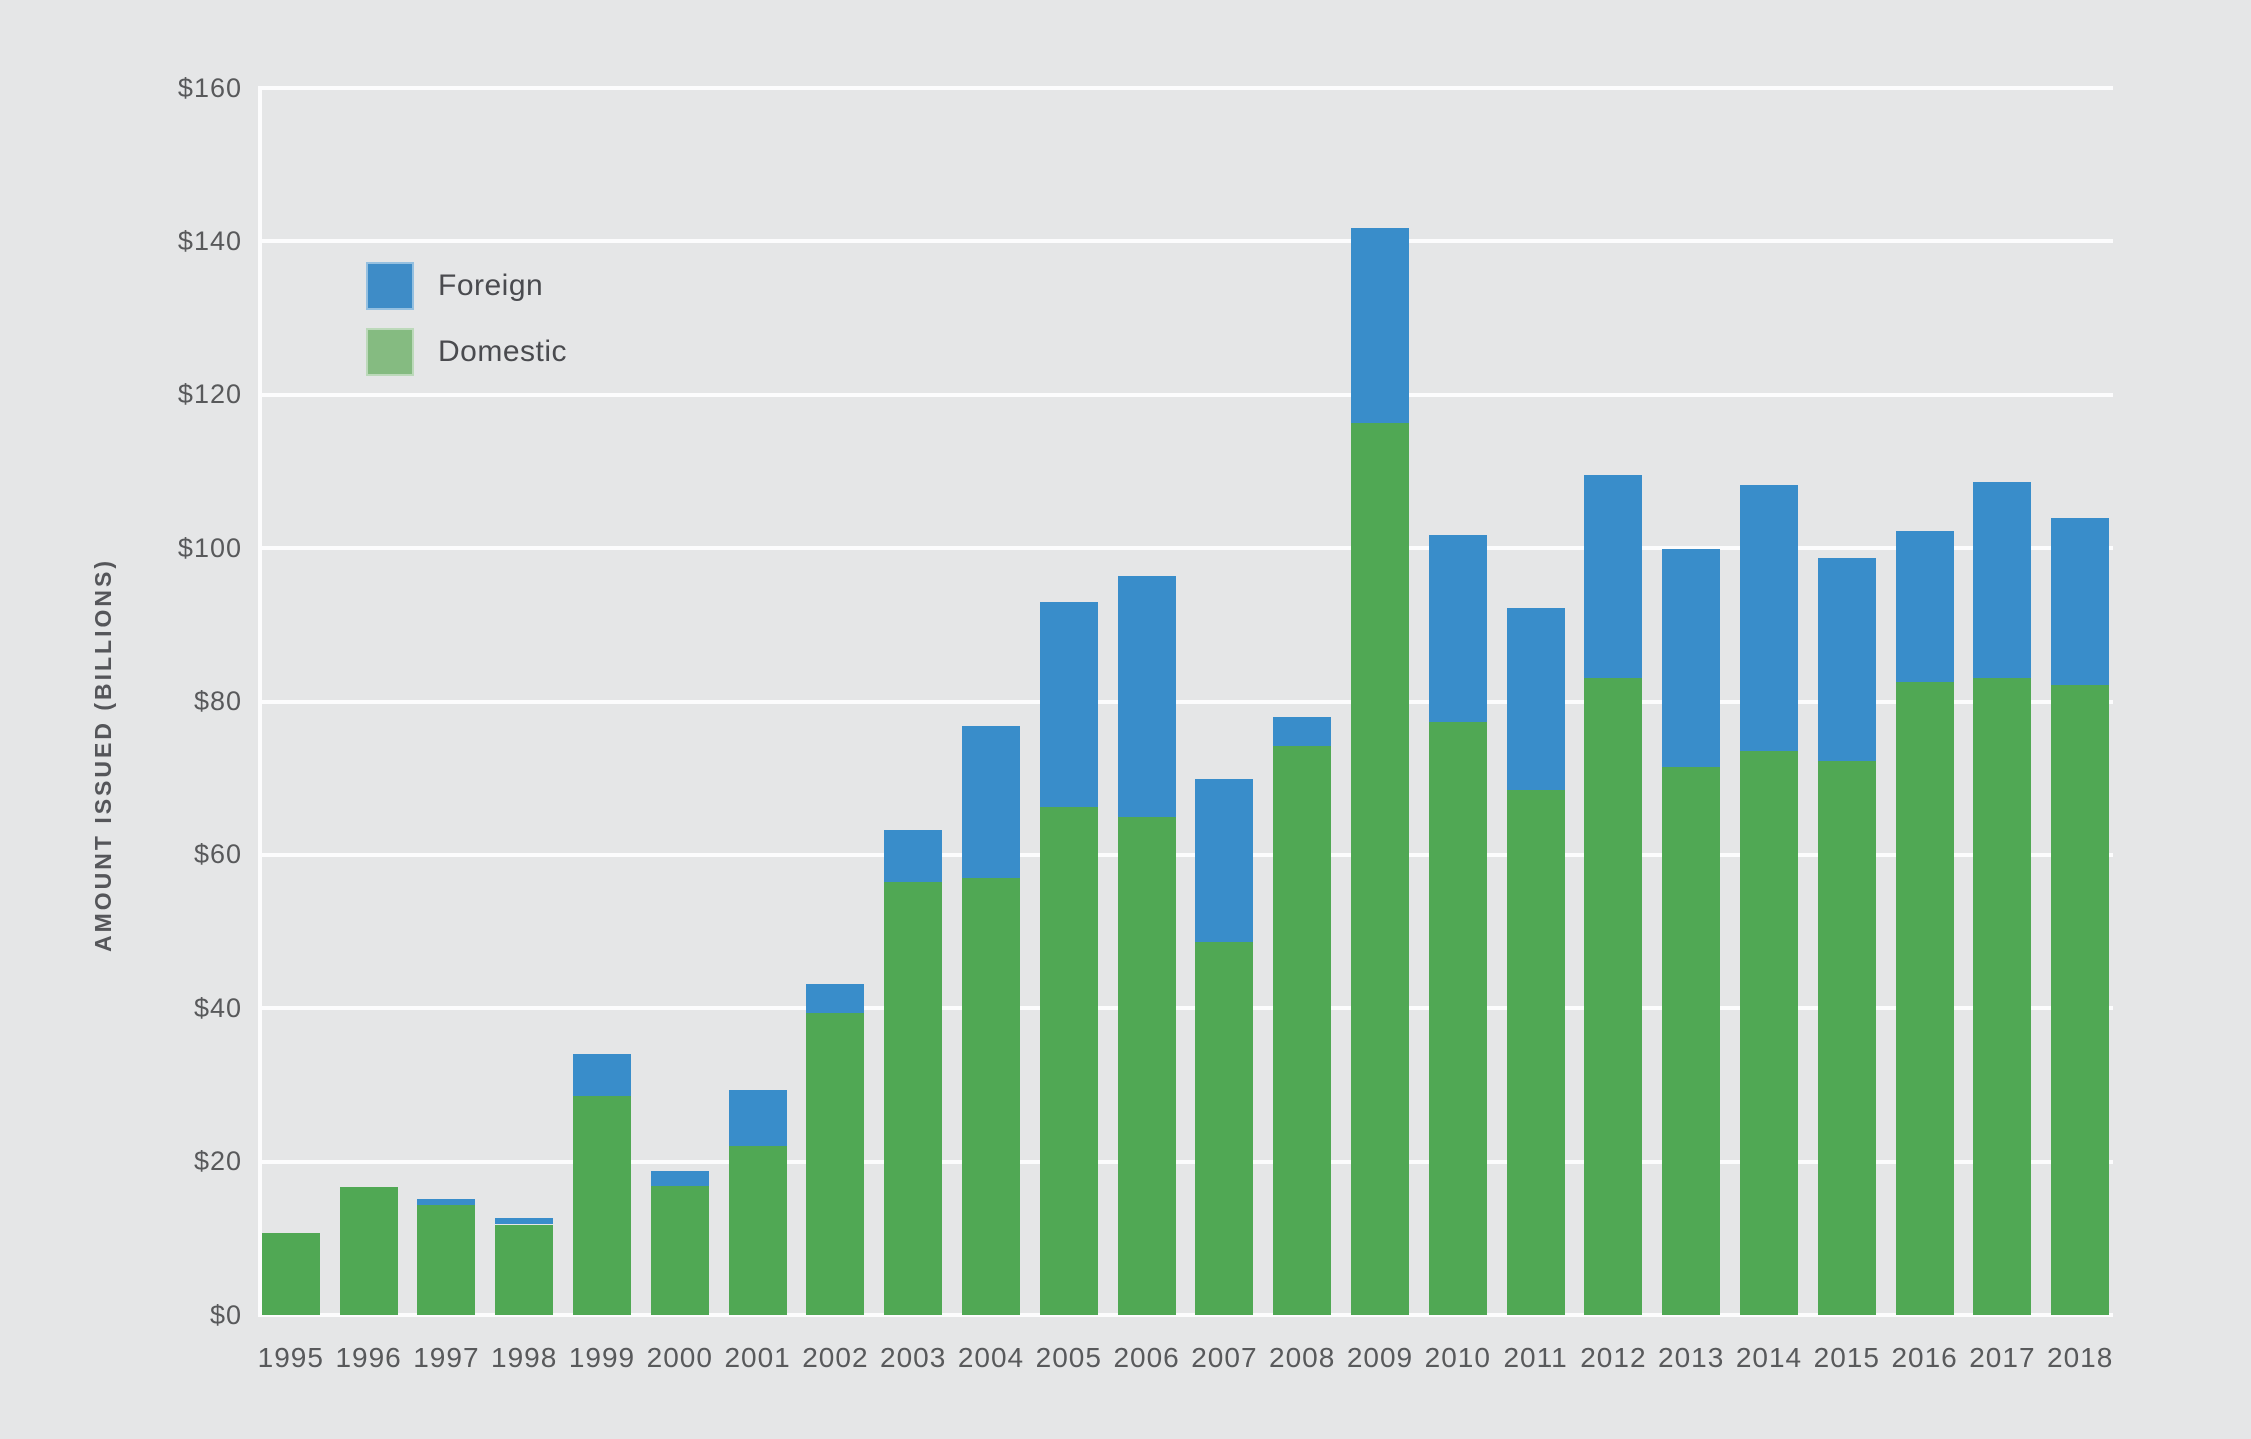 The width and height of the screenshot is (2251, 1439). I want to click on bar-segment-domestic-2011, so click(1535, 1052).